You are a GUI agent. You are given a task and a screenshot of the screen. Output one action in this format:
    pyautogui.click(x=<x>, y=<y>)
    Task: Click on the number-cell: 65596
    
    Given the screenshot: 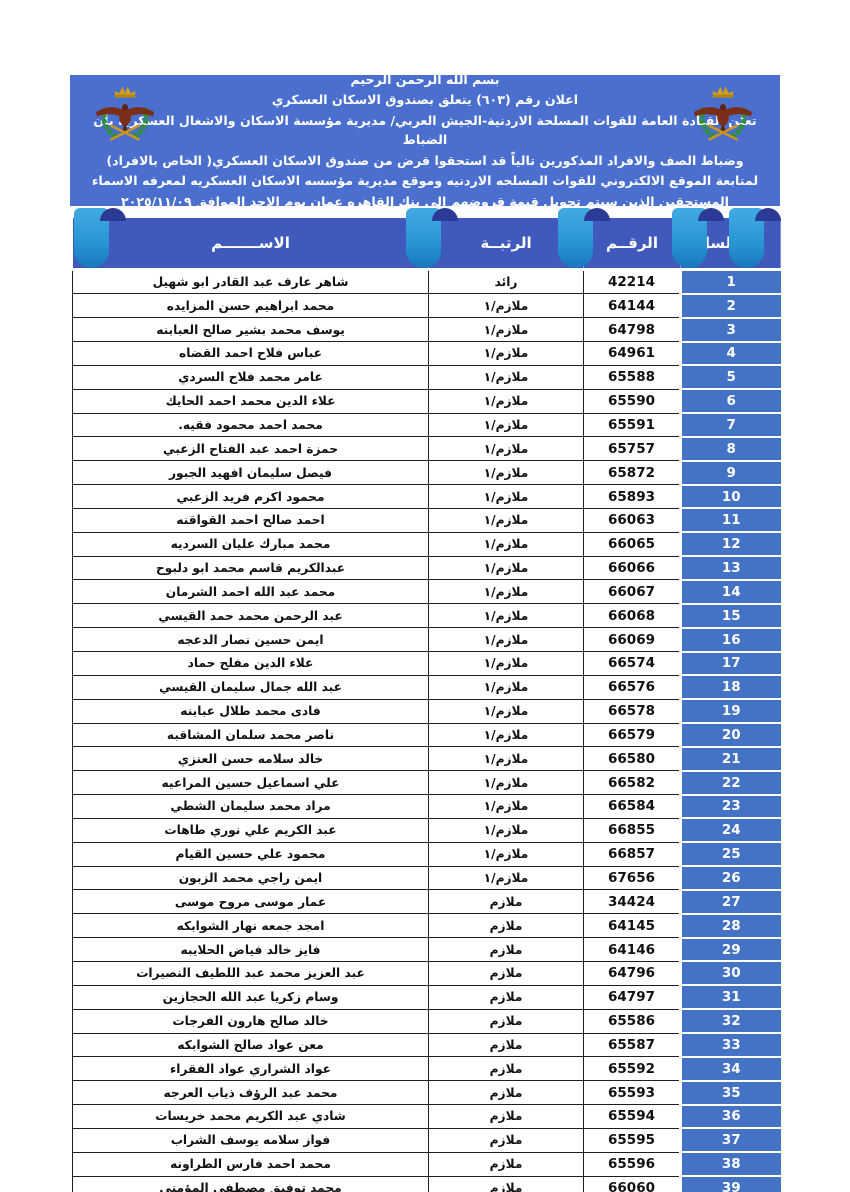 What is the action you would take?
    pyautogui.click(x=632, y=1164)
    